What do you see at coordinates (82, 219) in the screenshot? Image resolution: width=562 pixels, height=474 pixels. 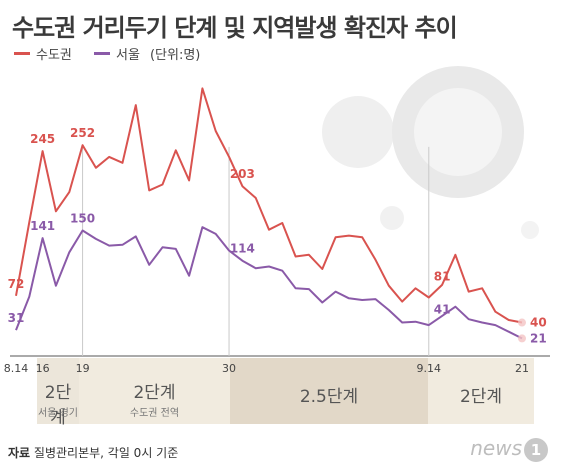 I see `data-label-seoul-8.19: 150` at bounding box center [82, 219].